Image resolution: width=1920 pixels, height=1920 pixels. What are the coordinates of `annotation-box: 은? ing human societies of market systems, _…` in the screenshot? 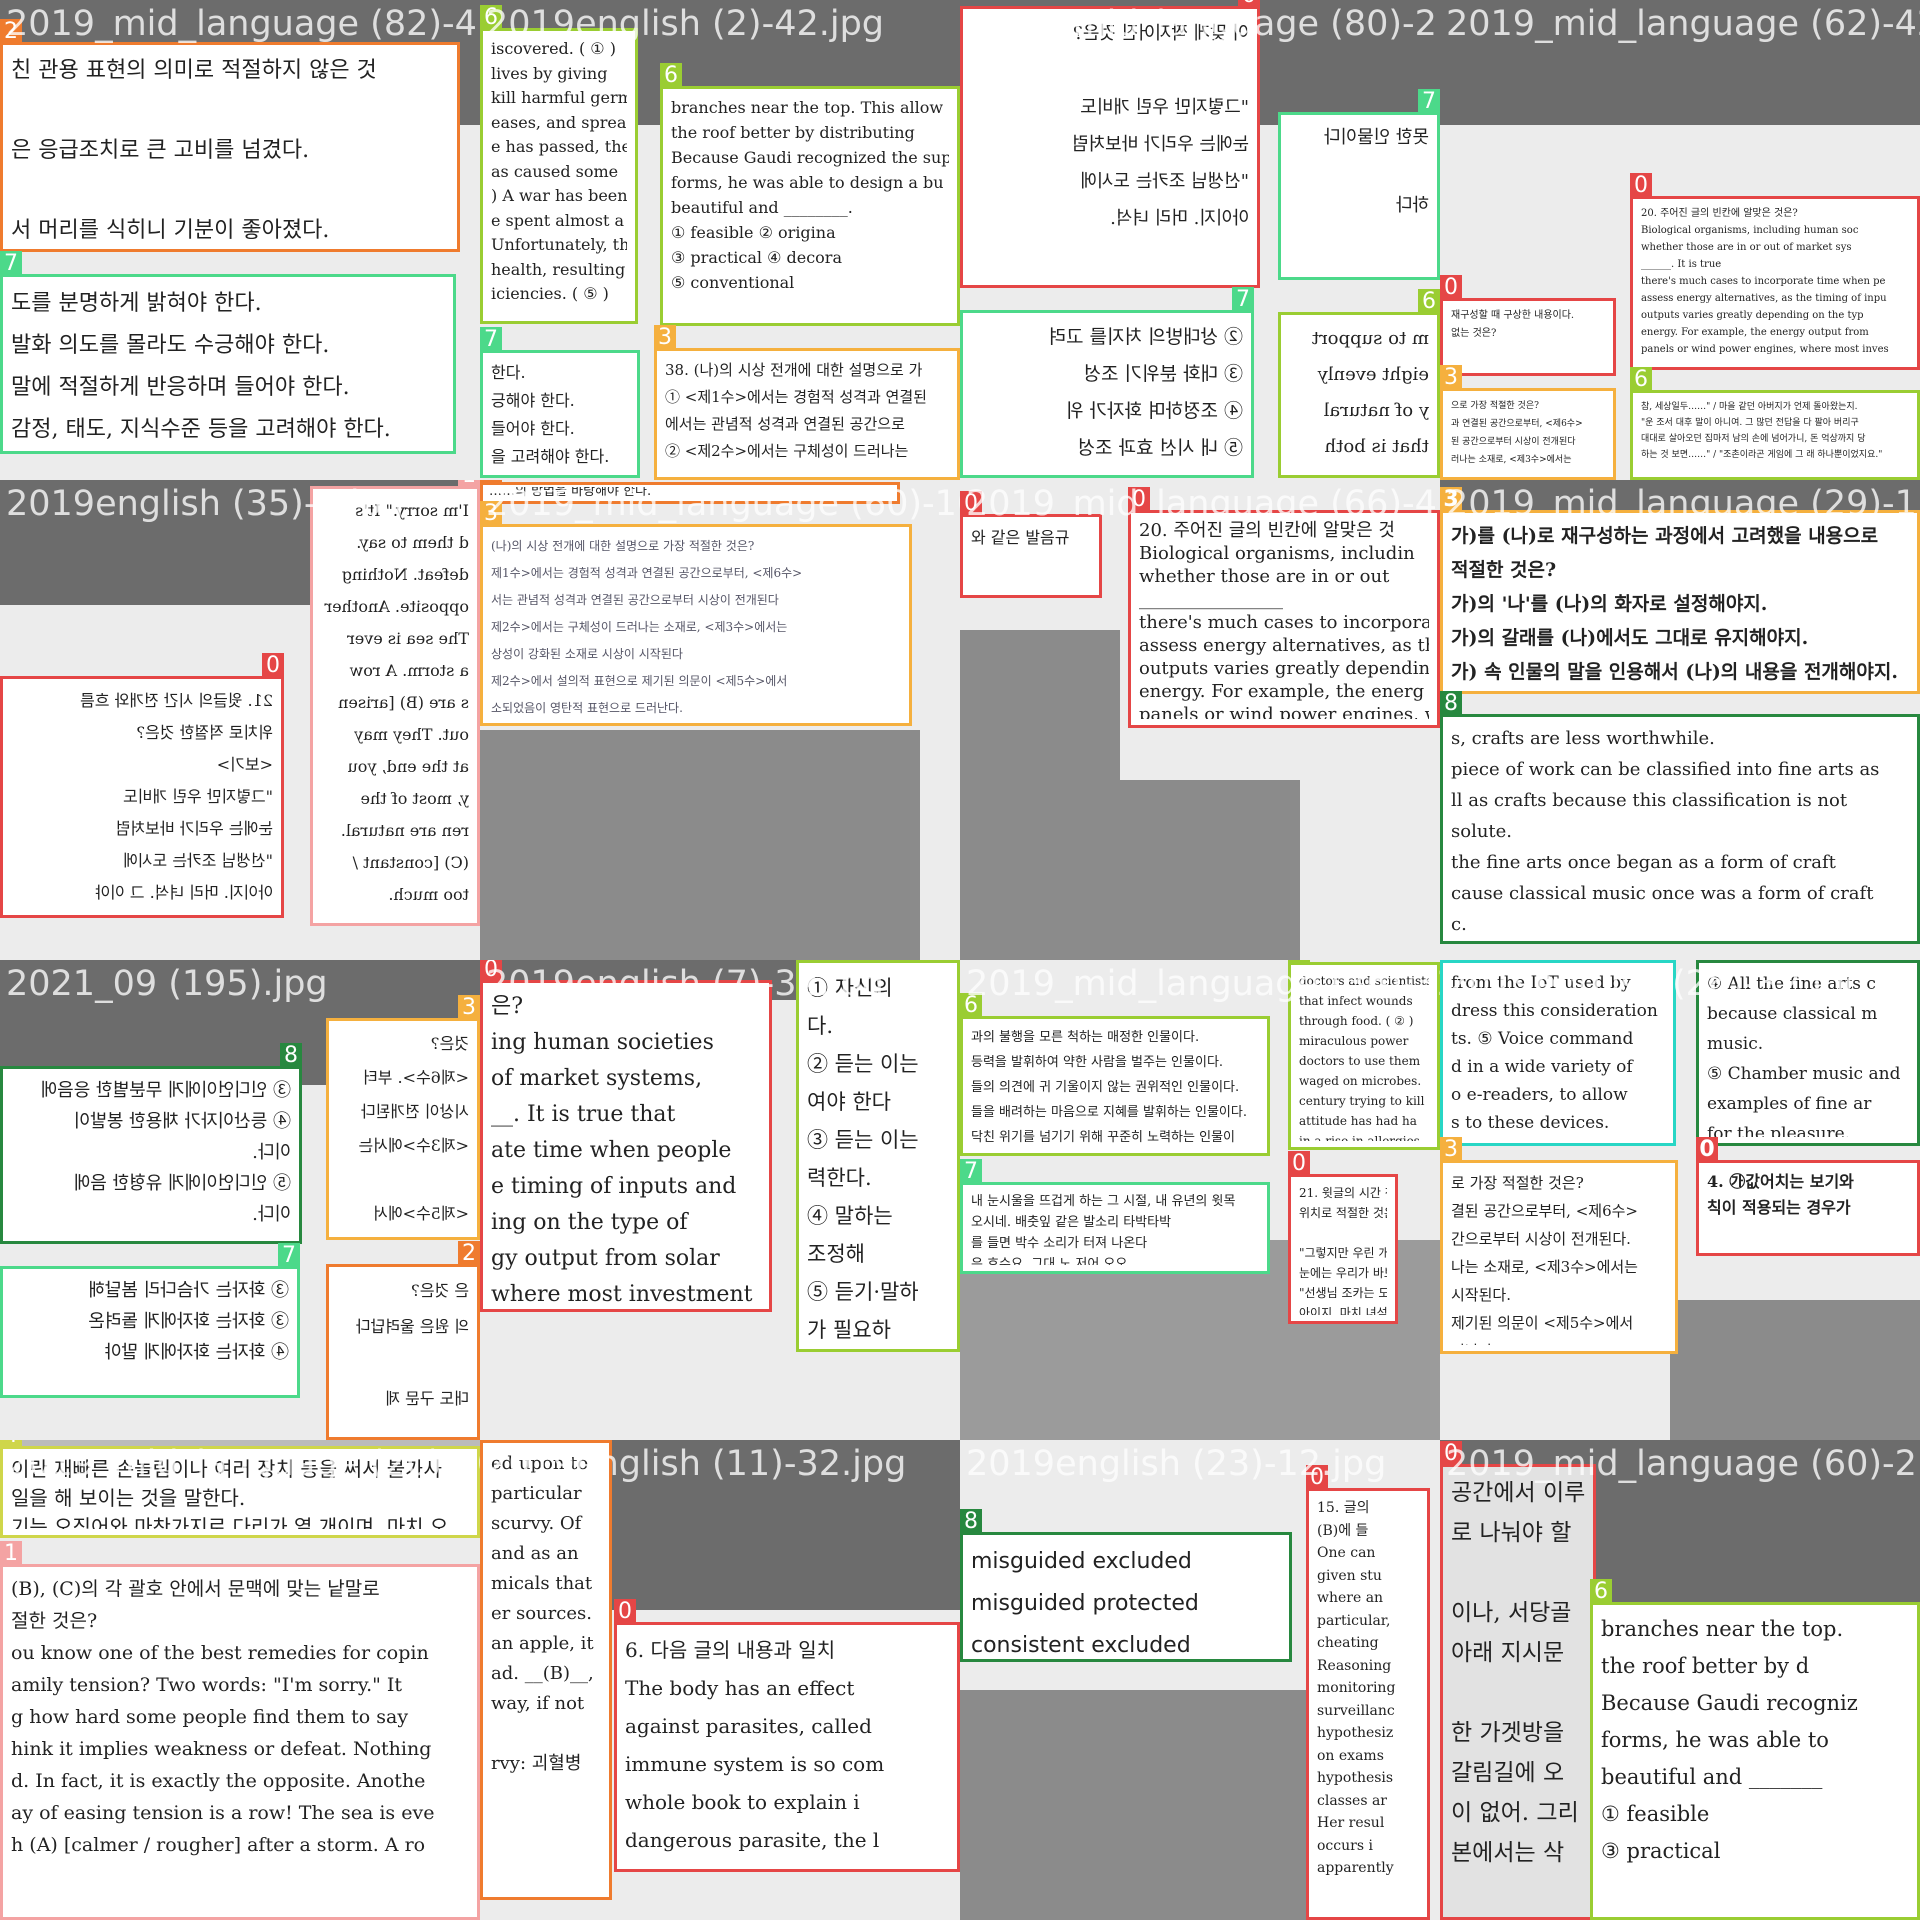 It's located at (626, 1136).